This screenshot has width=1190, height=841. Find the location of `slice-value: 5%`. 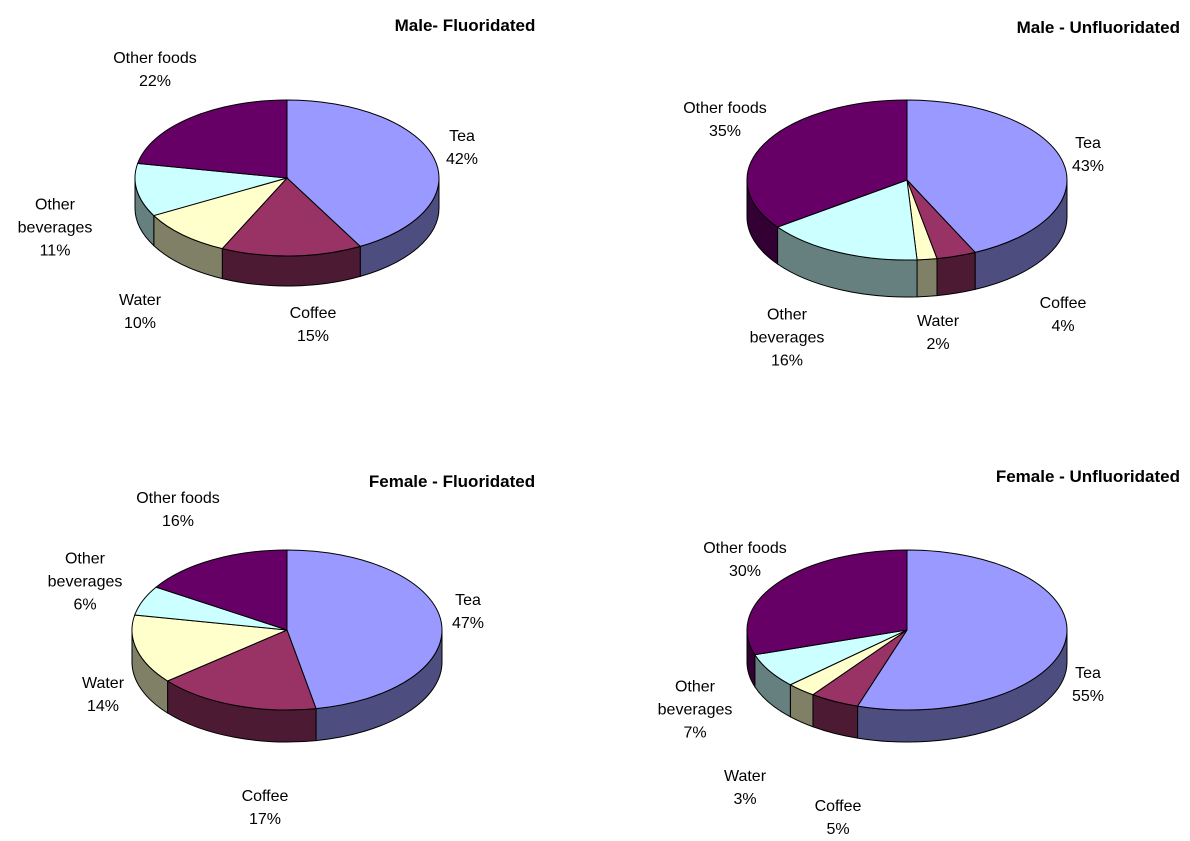

slice-value: 5% is located at coordinates (838, 829).